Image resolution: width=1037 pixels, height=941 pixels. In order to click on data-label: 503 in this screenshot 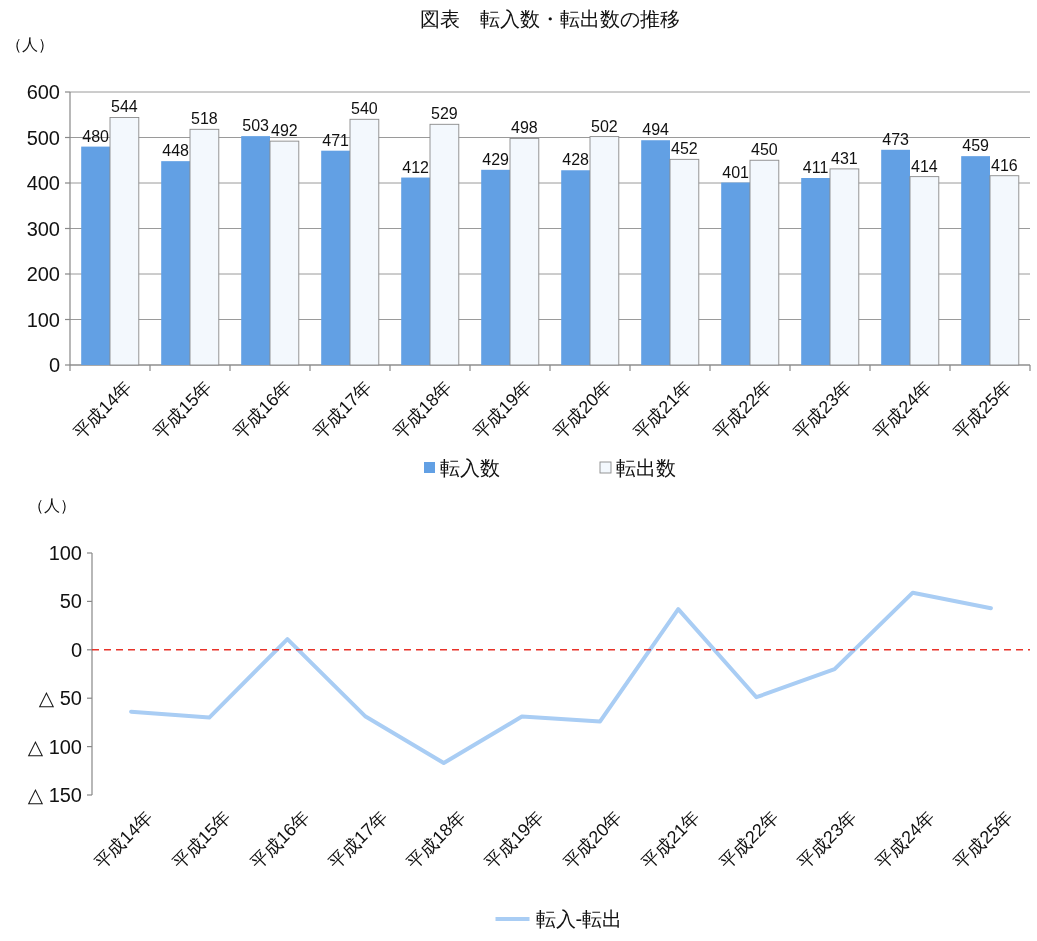, I will do `click(256, 126)`.